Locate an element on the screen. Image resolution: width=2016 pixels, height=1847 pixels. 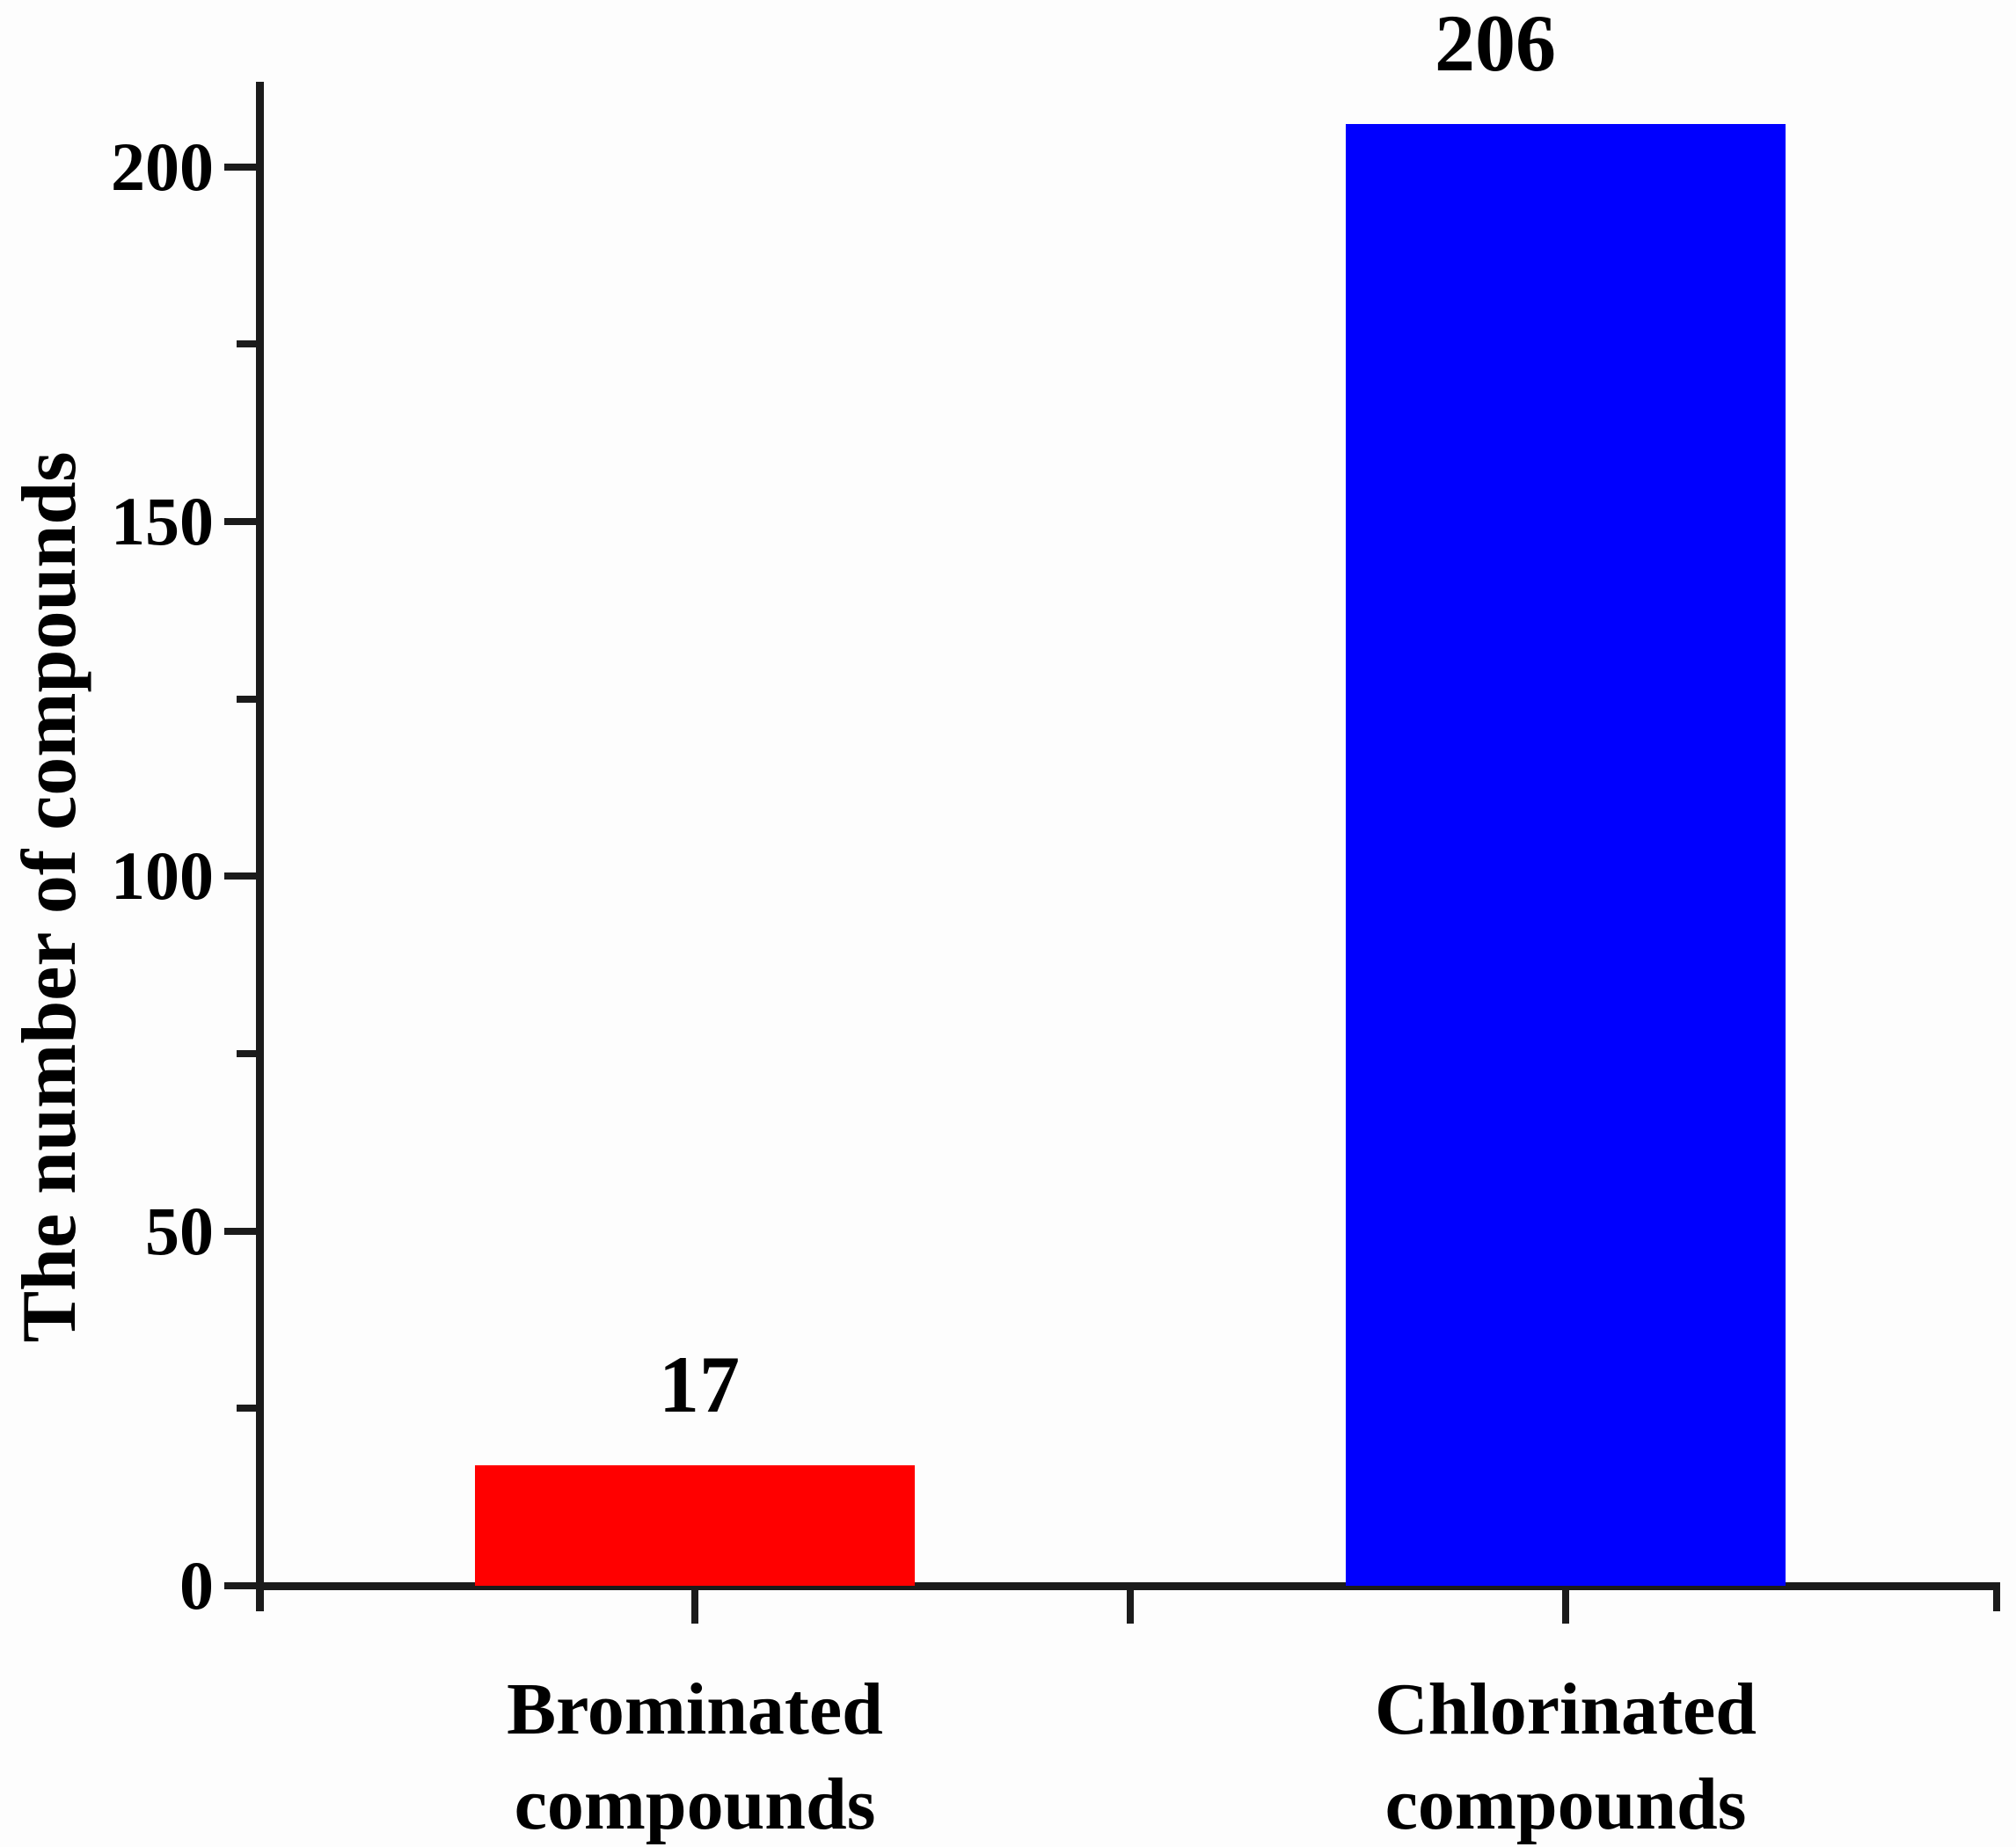
category-label-brominated: Brominated compounds is located at coordinates (695, 1754).